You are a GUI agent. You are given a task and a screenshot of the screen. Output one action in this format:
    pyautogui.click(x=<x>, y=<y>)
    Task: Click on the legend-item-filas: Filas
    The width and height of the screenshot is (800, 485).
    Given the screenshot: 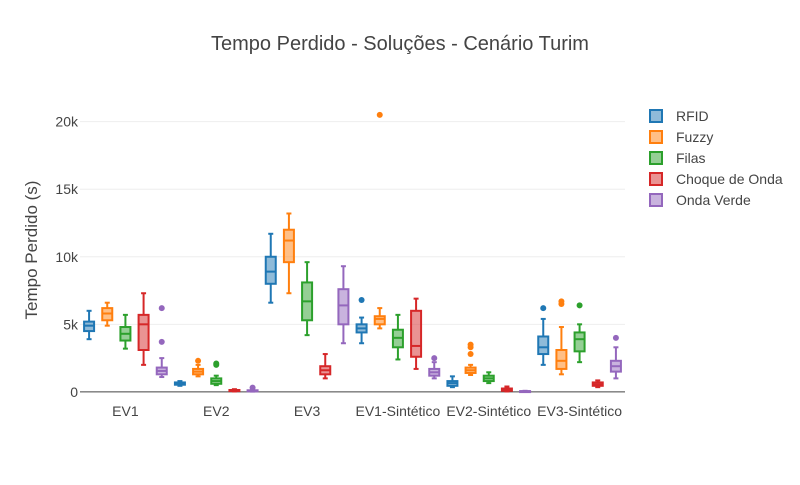 What is the action you would take?
    pyautogui.click(x=677, y=158)
    